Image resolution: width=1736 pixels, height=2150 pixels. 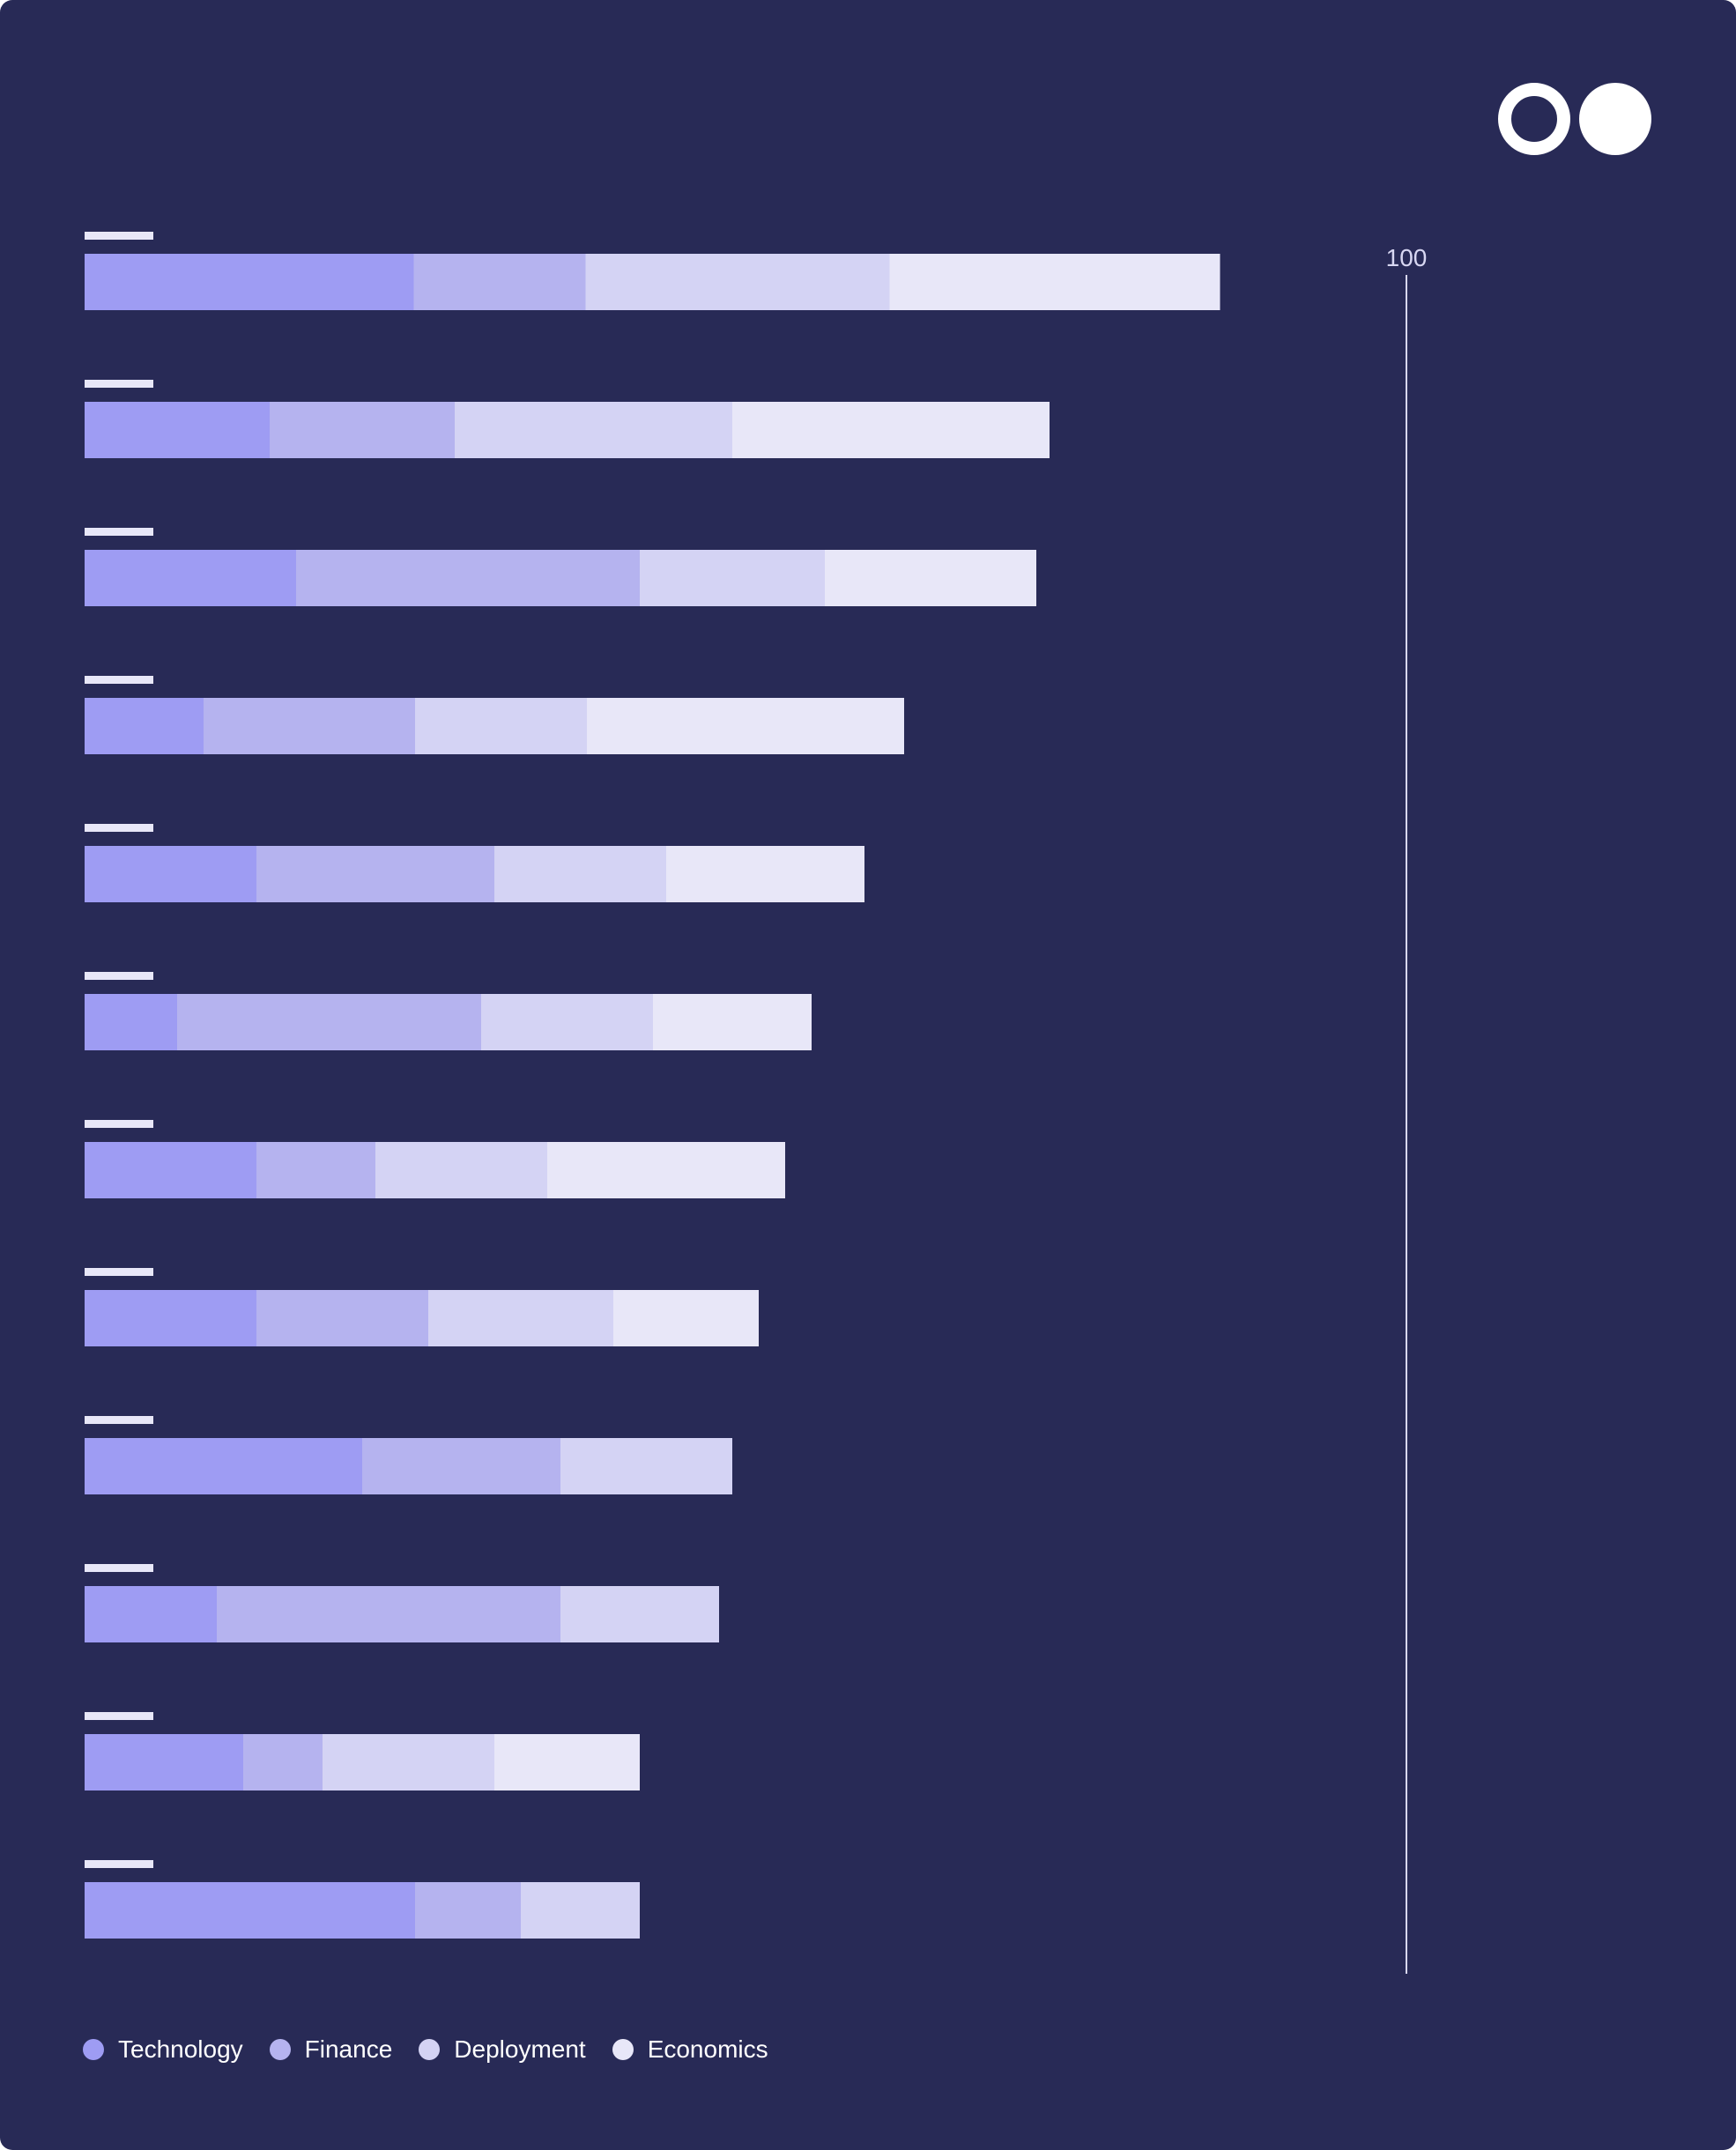 What do you see at coordinates (280, 2049) in the screenshot?
I see `legend-swatch-finance` at bounding box center [280, 2049].